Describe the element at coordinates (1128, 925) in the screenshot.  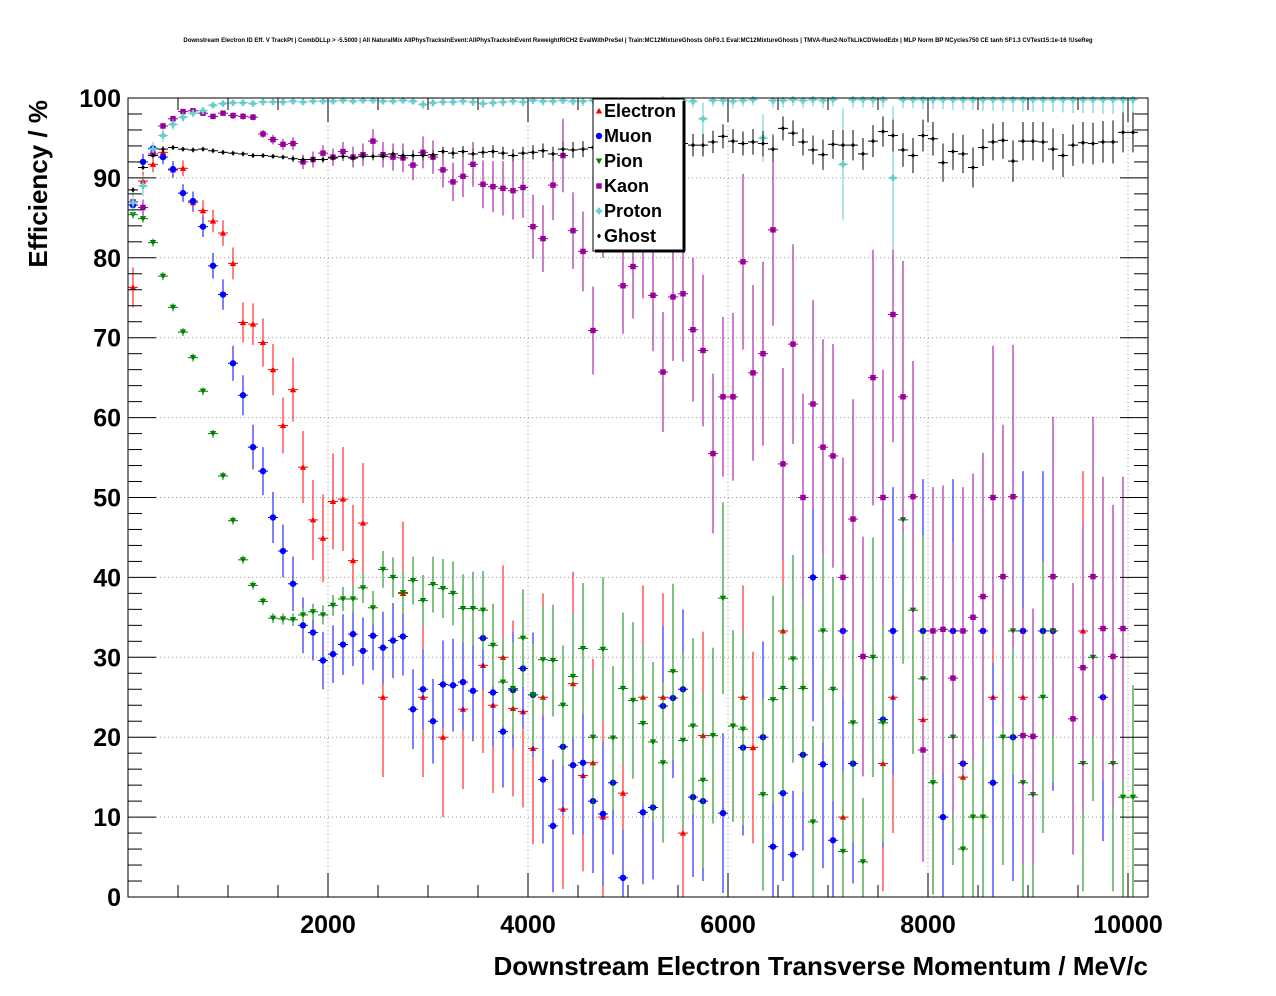
I see `x-tick-label: 10000` at that location.